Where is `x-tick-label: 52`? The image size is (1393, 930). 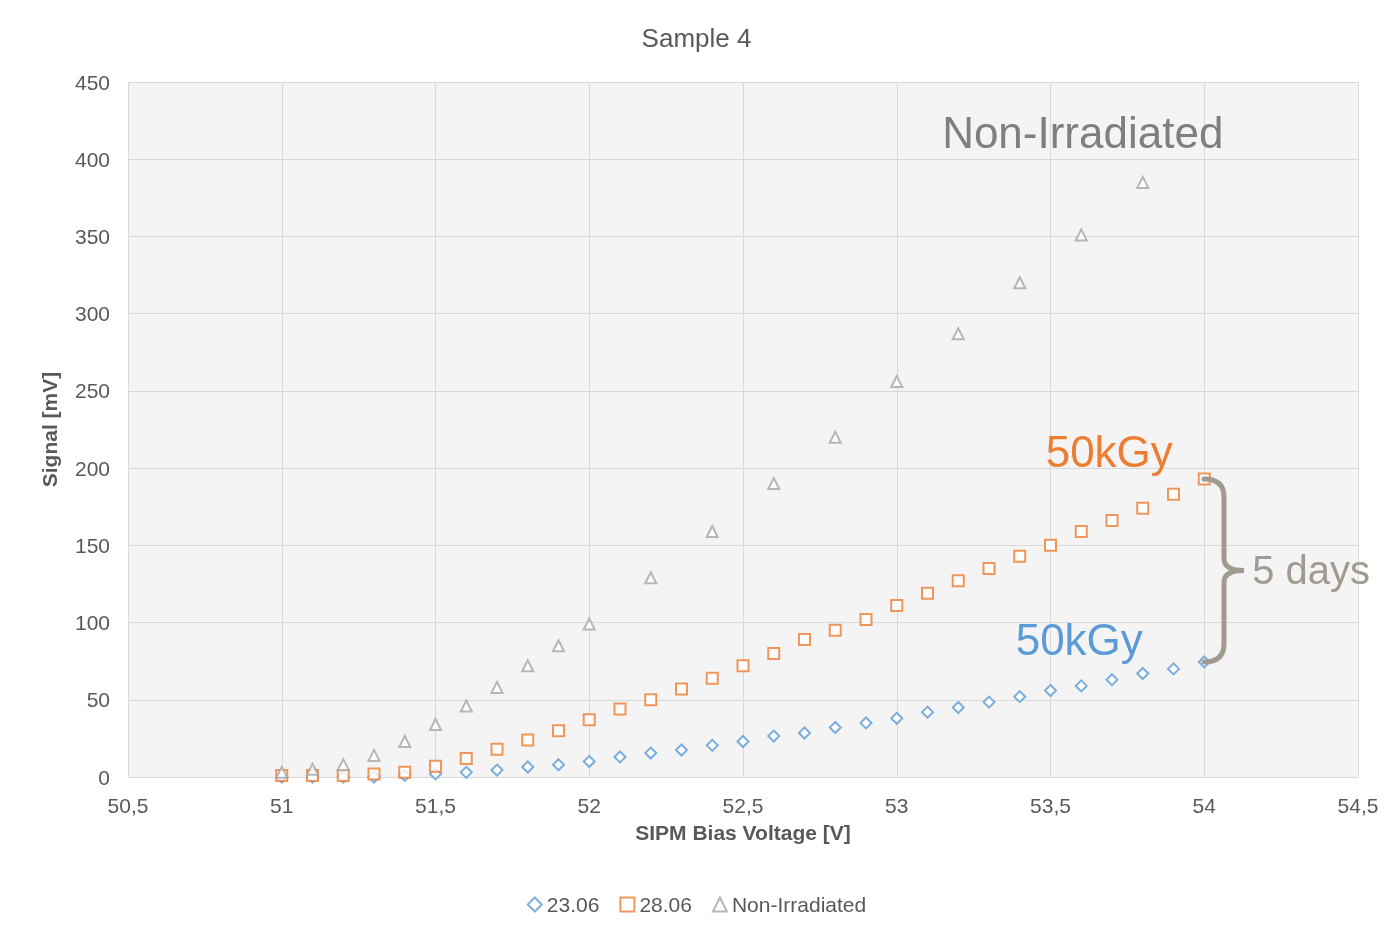 x-tick-label: 52 is located at coordinates (589, 805).